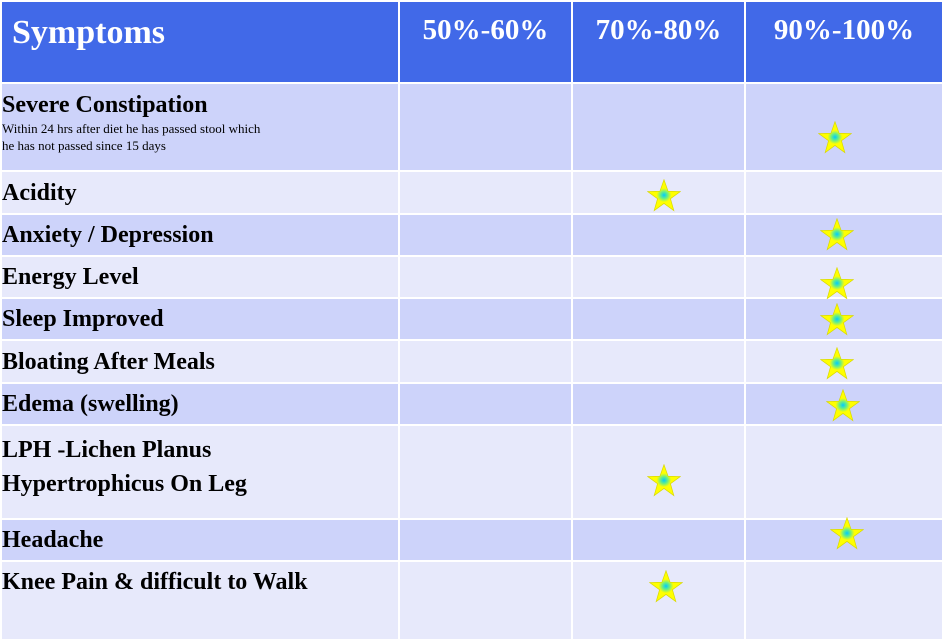 The image size is (942, 641). I want to click on symptom-cell: Anxiety / Depression, so click(200, 235).